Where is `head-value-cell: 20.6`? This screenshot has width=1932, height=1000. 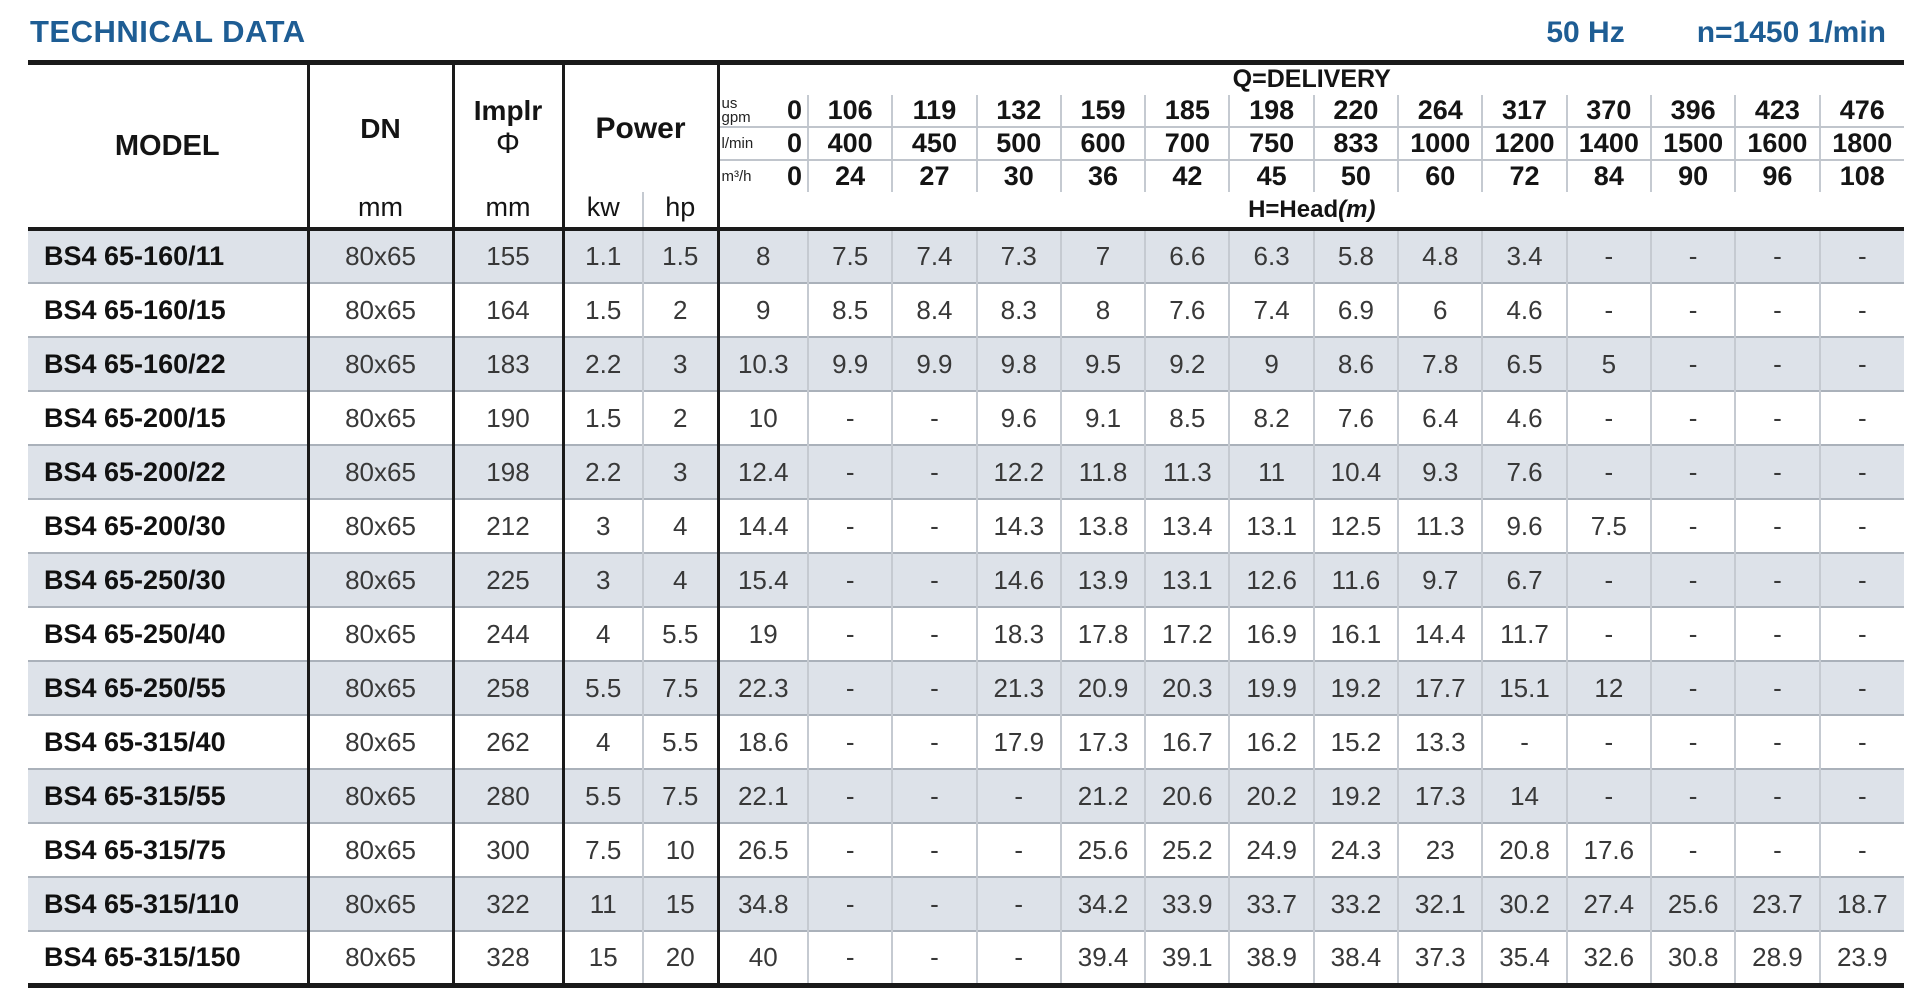
head-value-cell: 20.6 is located at coordinates (1188, 795).